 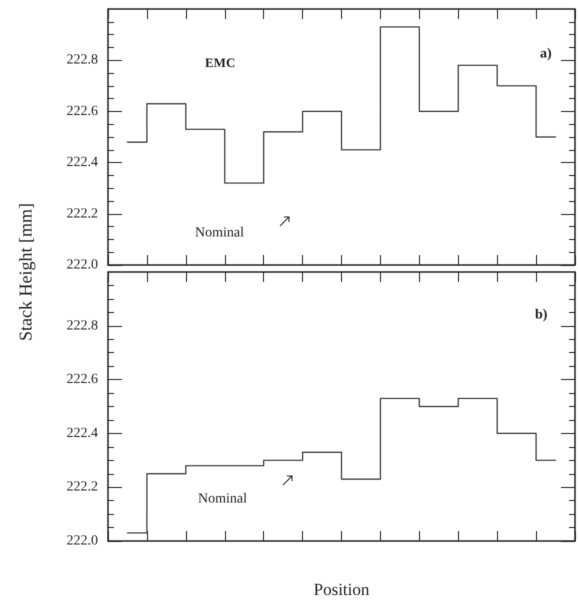 What do you see at coordinates (546, 54) in the screenshot?
I see `annotation: a)` at bounding box center [546, 54].